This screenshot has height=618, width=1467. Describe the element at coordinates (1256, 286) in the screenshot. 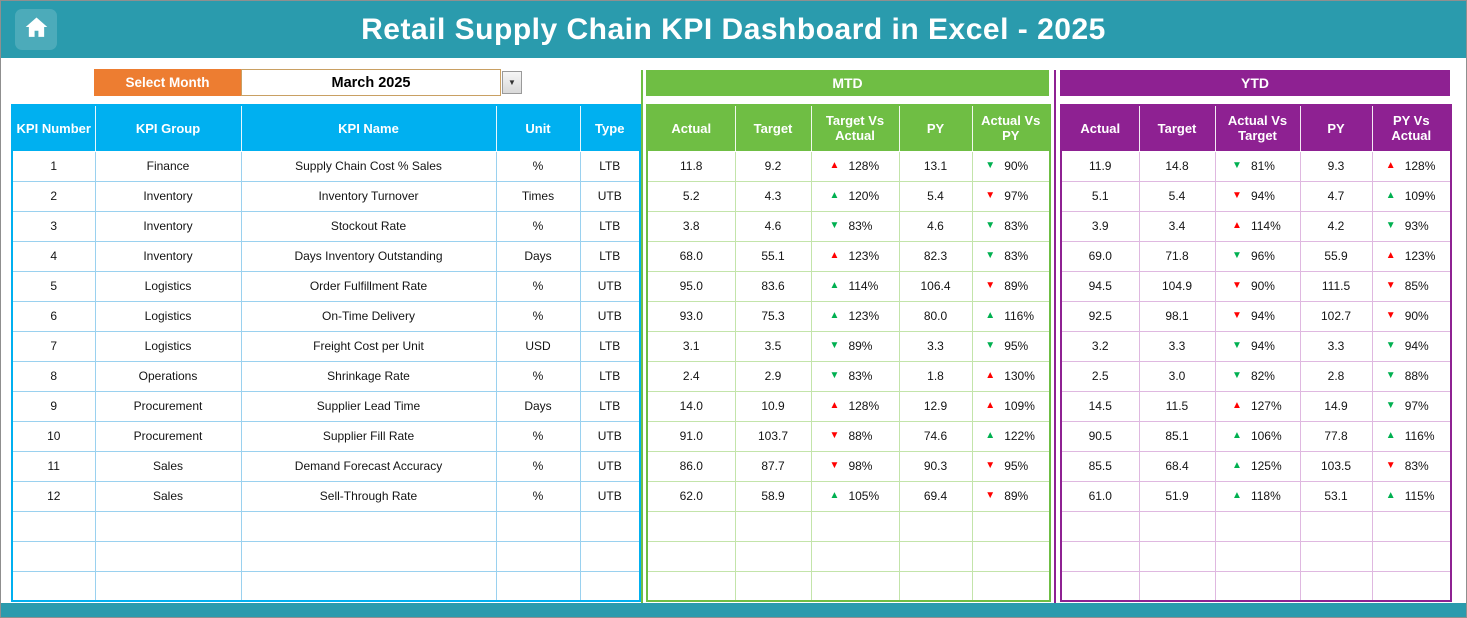

I see `ytd-data-row: 94.5 104.9 ▼ 90% 111.5 ▼ 85%` at that location.